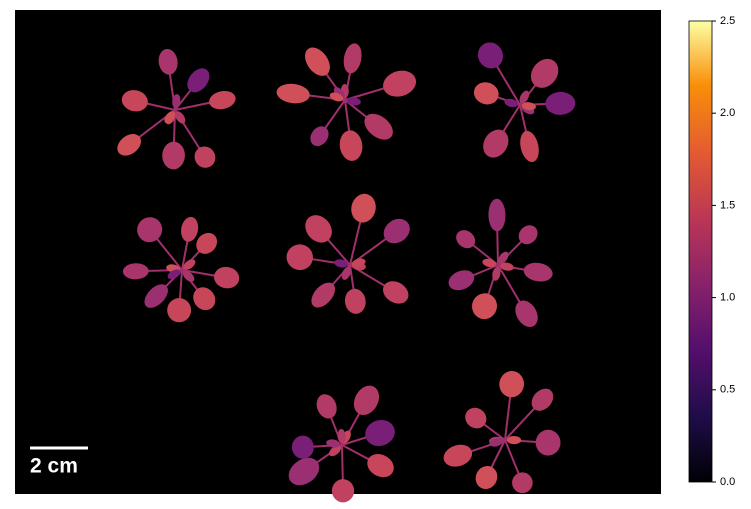  I want to click on colorbar-tick-label: 0.5, so click(727, 390).